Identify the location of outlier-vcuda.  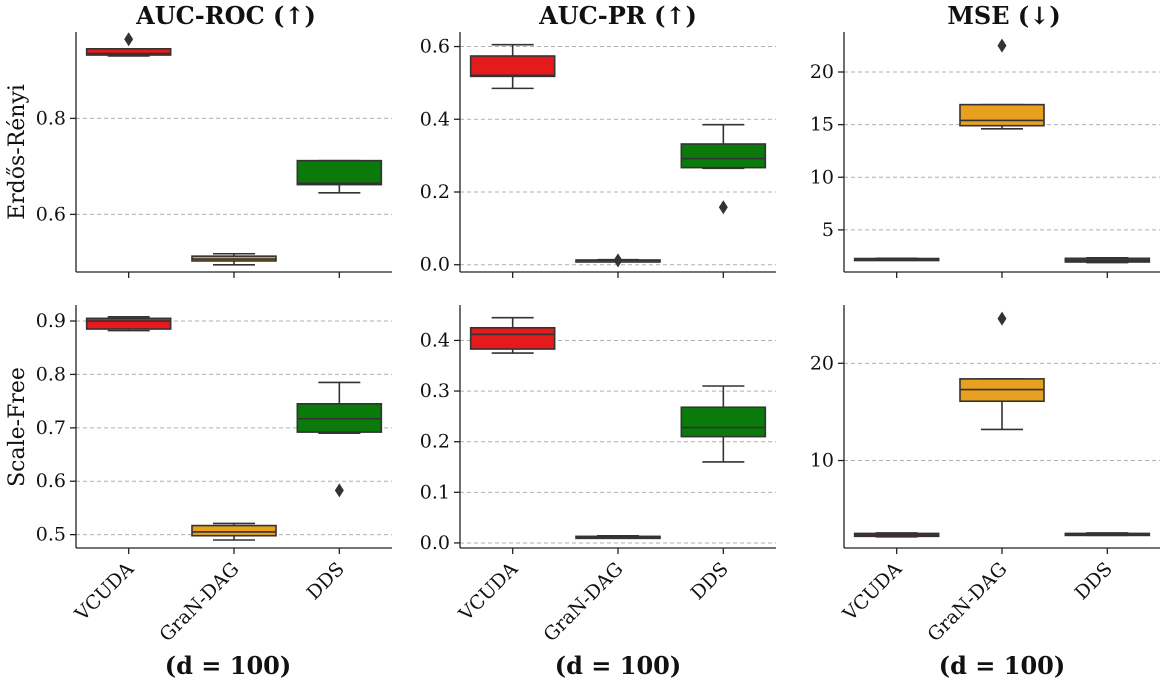
(129, 39).